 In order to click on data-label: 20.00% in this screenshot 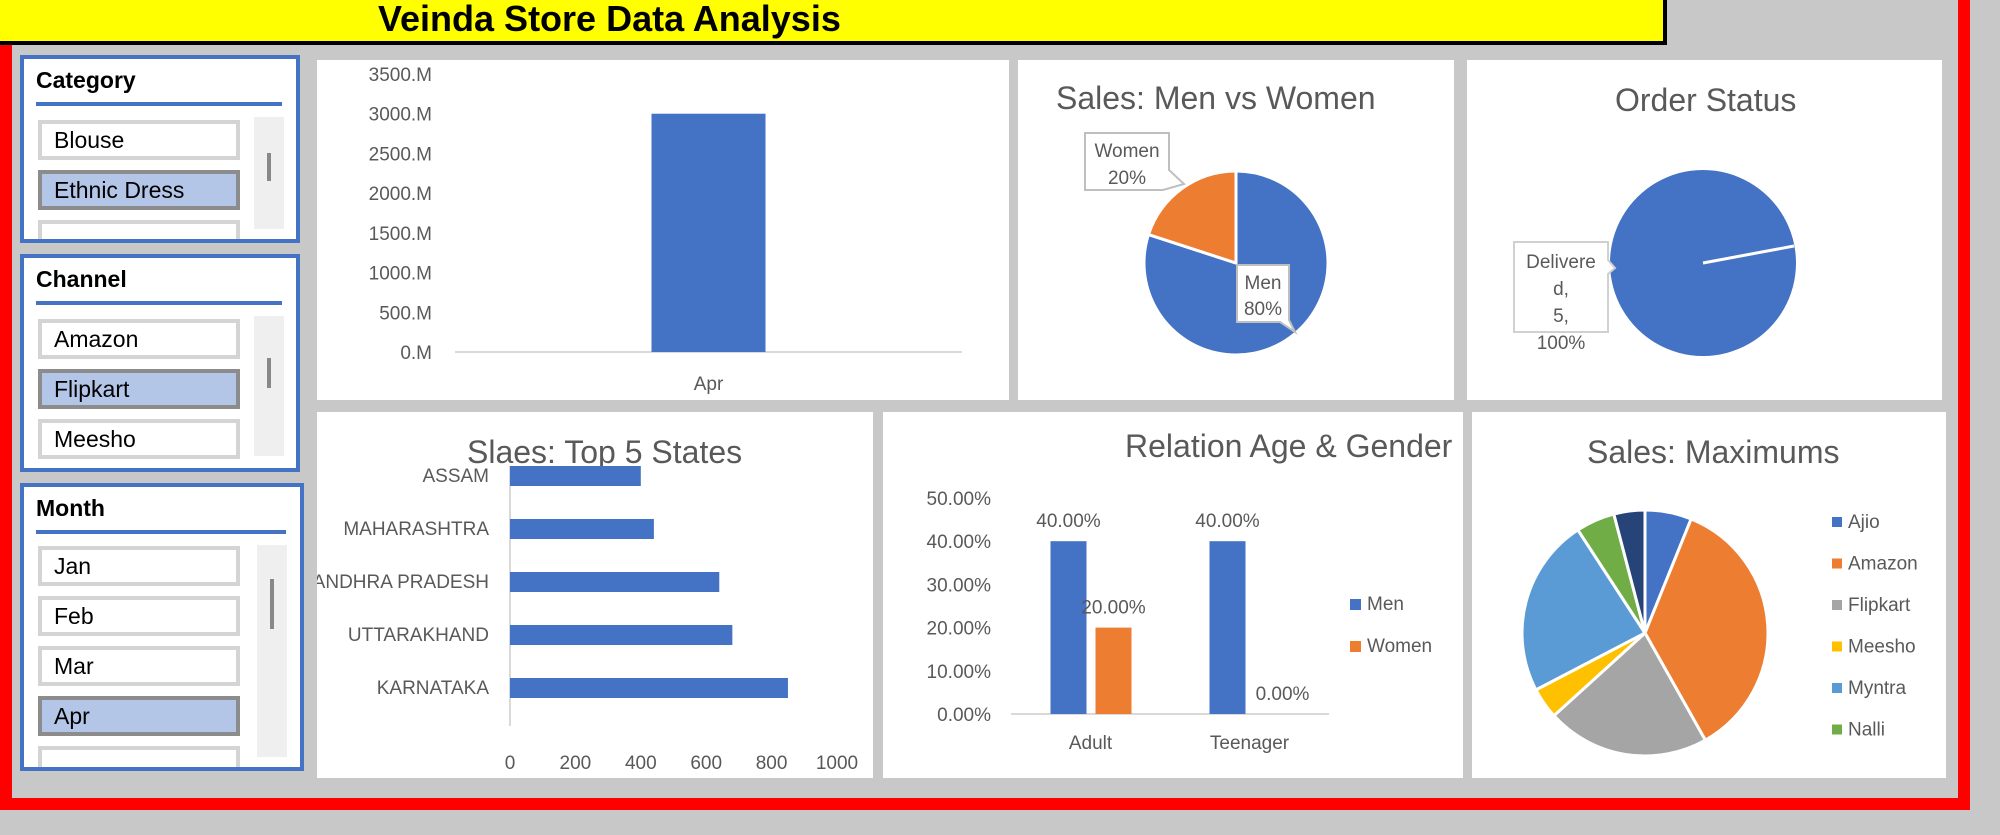, I will do `click(1113, 608)`.